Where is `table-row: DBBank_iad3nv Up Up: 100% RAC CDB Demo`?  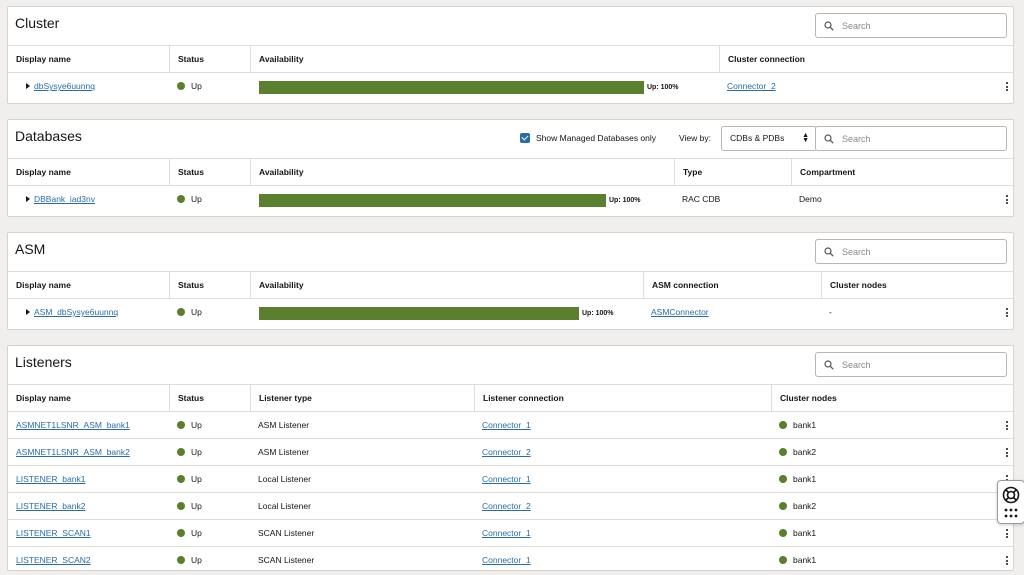
table-row: DBBank_iad3nv Up Up: 100% RAC CDB Demo is located at coordinates (510, 198).